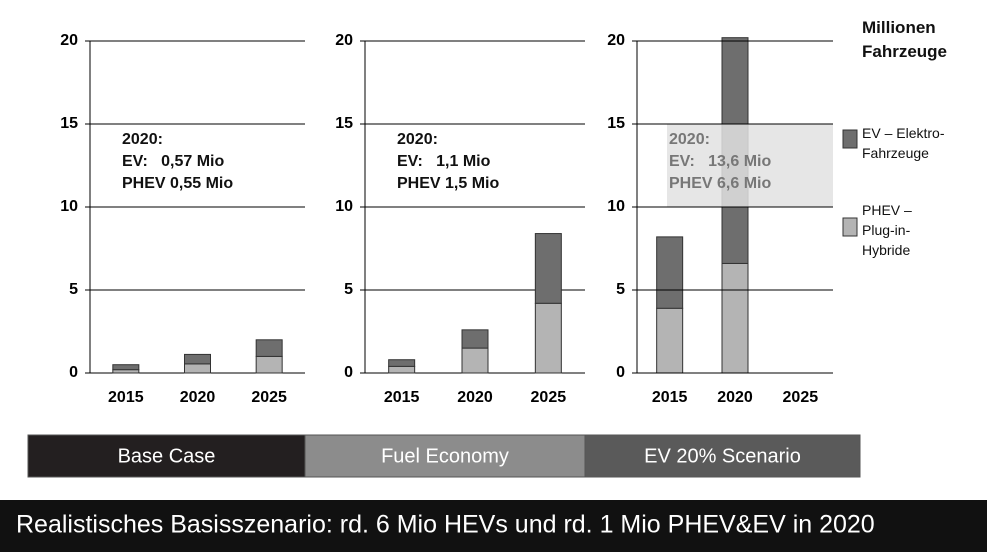  What do you see at coordinates (903, 143) in the screenshot?
I see `legend-label: EV – Elektro-Fahrzeuge` at bounding box center [903, 143].